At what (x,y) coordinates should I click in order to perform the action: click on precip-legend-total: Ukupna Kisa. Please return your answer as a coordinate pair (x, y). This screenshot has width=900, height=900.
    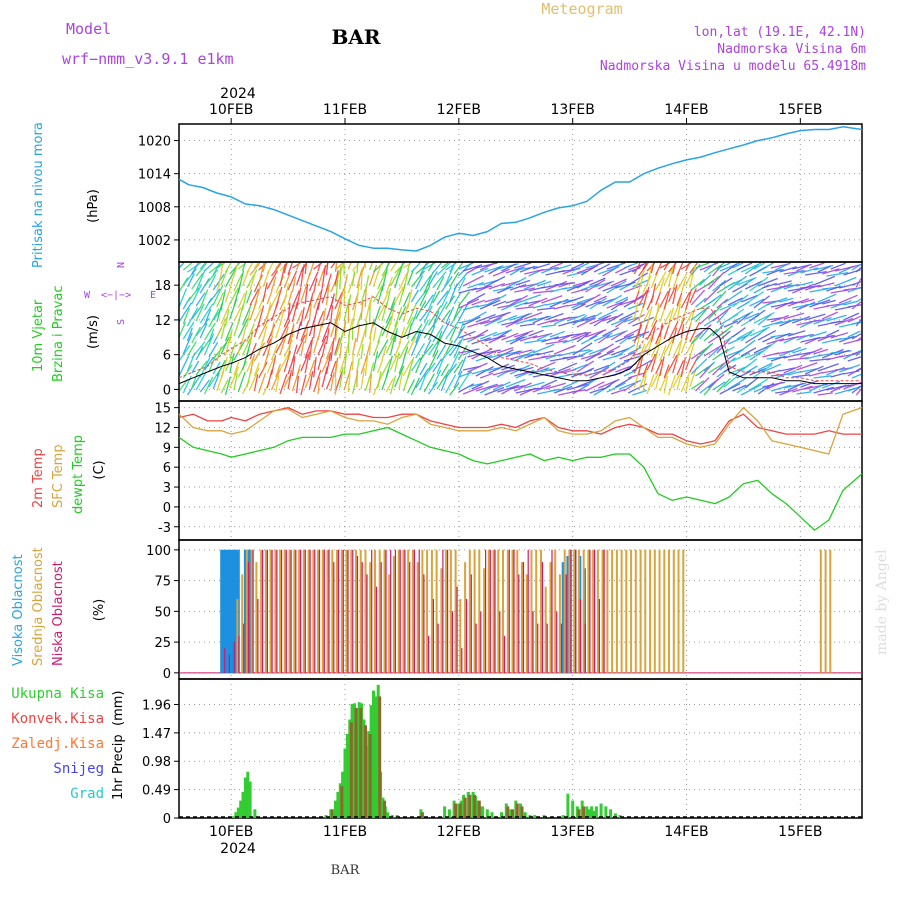
    Looking at the image, I should click on (57, 694).